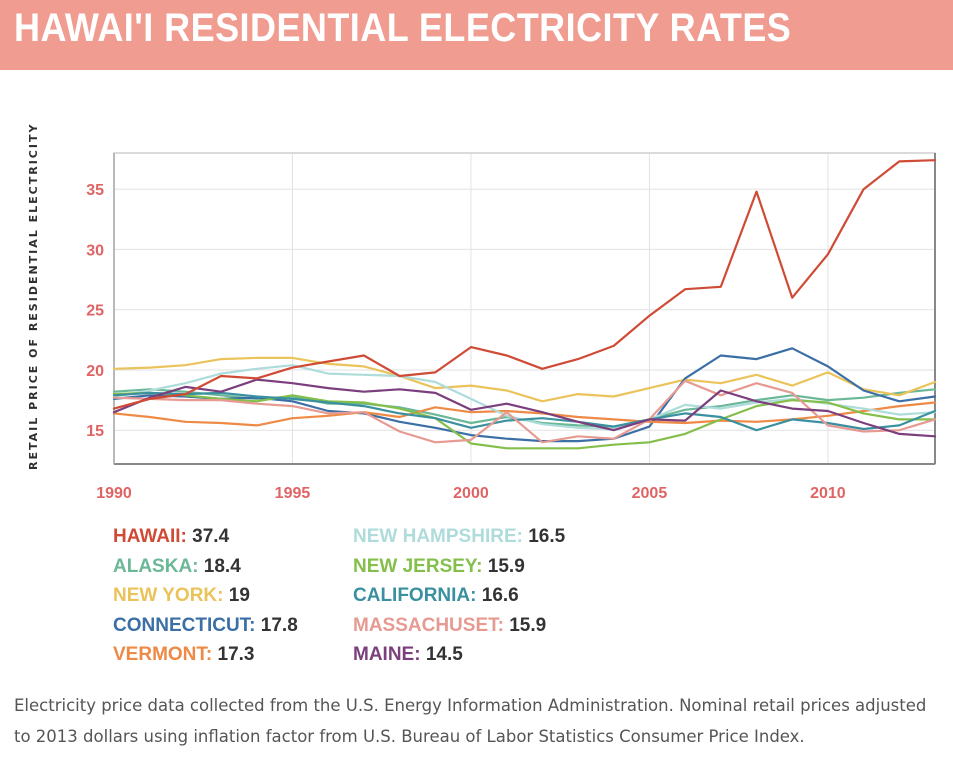 This screenshot has width=953, height=758. I want to click on legend-item: CALIFORNIA: 16.6, so click(436, 596).